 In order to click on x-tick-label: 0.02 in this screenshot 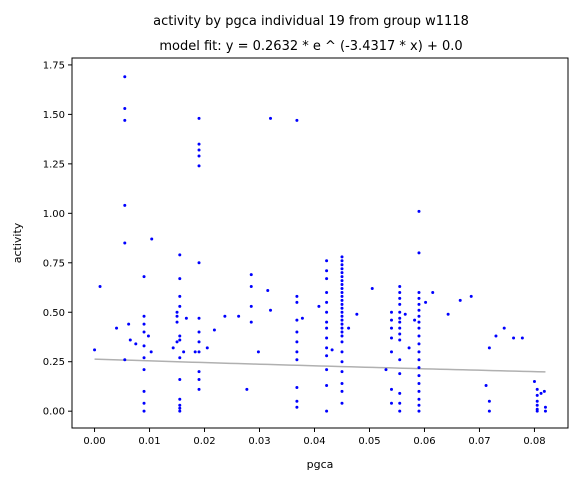, I will do `click(204, 441)`.